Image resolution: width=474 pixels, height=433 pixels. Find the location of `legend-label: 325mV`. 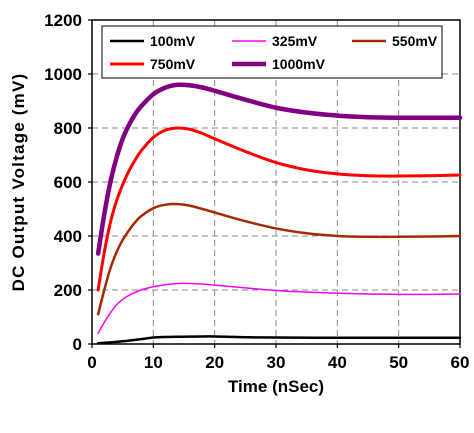

legend-label: 325mV is located at coordinates (295, 41).